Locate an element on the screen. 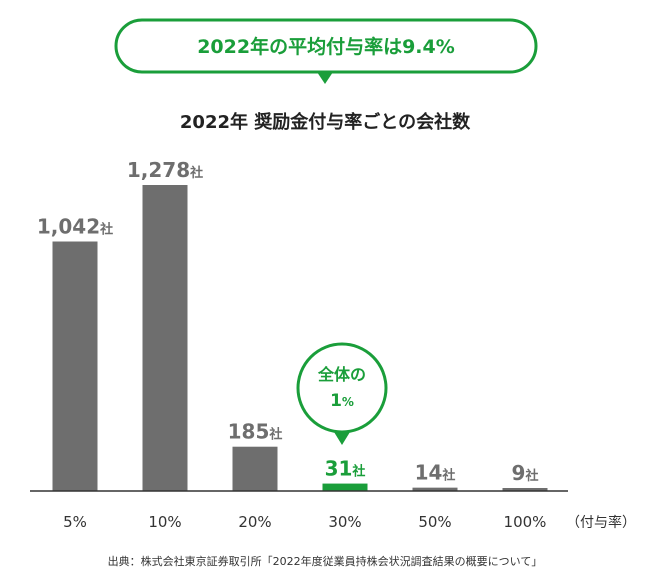 Image resolution: width=650 pixels, height=582 pixels. category-label-5pct: 5% is located at coordinates (75, 522).